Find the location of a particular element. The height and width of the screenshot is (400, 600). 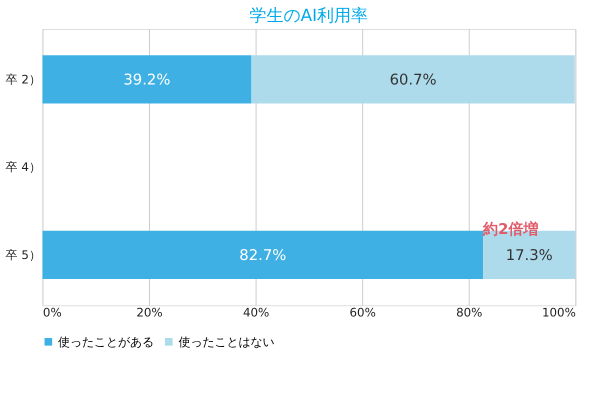

legend-label: 使ったことがある is located at coordinates (106, 341).